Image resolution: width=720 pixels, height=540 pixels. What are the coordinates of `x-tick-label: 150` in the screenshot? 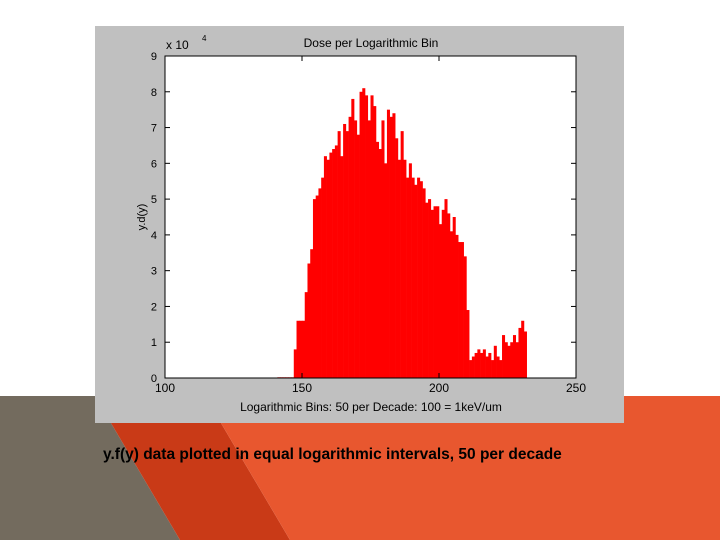 It's located at (302, 388).